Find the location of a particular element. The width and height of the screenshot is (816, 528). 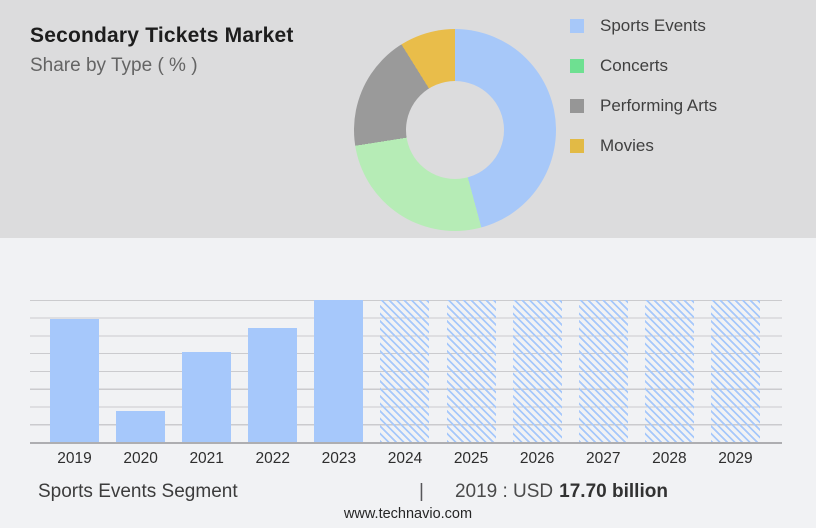

x-axis-label: 2026 is located at coordinates (537, 458).